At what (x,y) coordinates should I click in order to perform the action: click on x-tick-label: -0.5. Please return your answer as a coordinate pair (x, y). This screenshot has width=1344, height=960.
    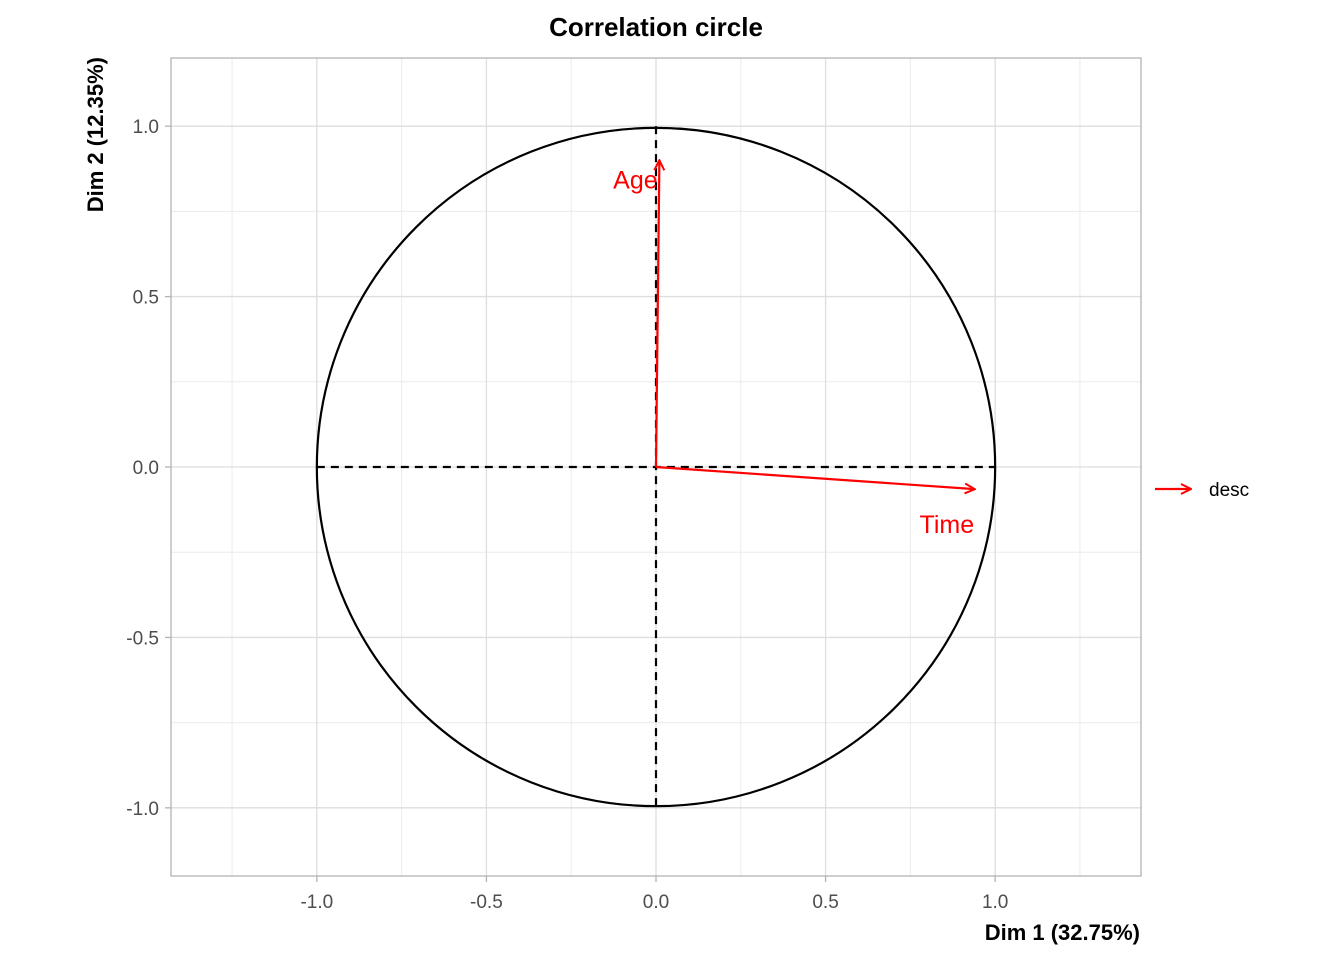
    Looking at the image, I should click on (486, 902).